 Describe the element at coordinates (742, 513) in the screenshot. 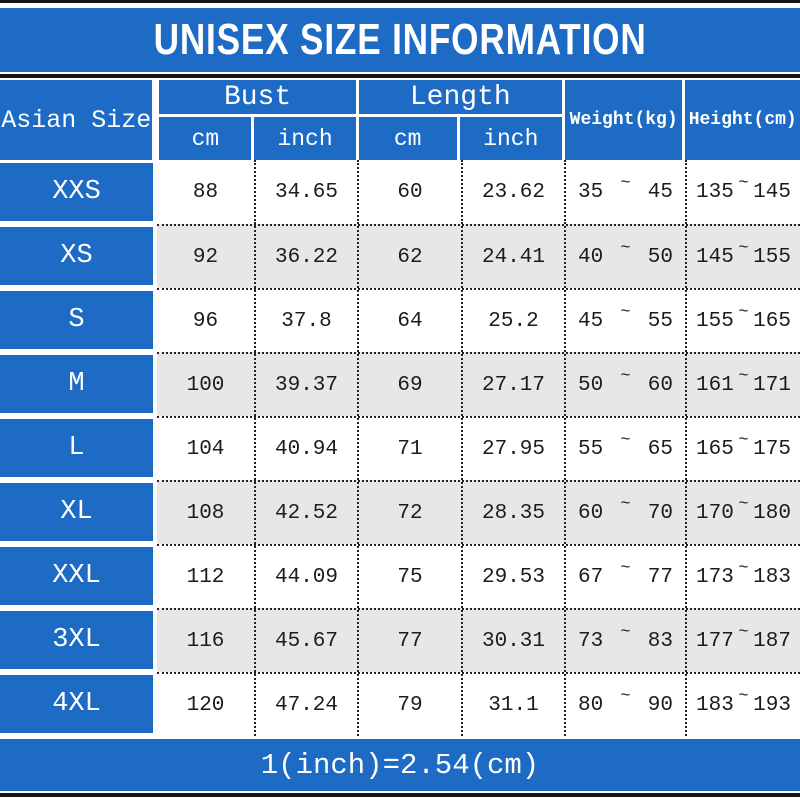

I see `height-range-cell: 170 ~180` at that location.